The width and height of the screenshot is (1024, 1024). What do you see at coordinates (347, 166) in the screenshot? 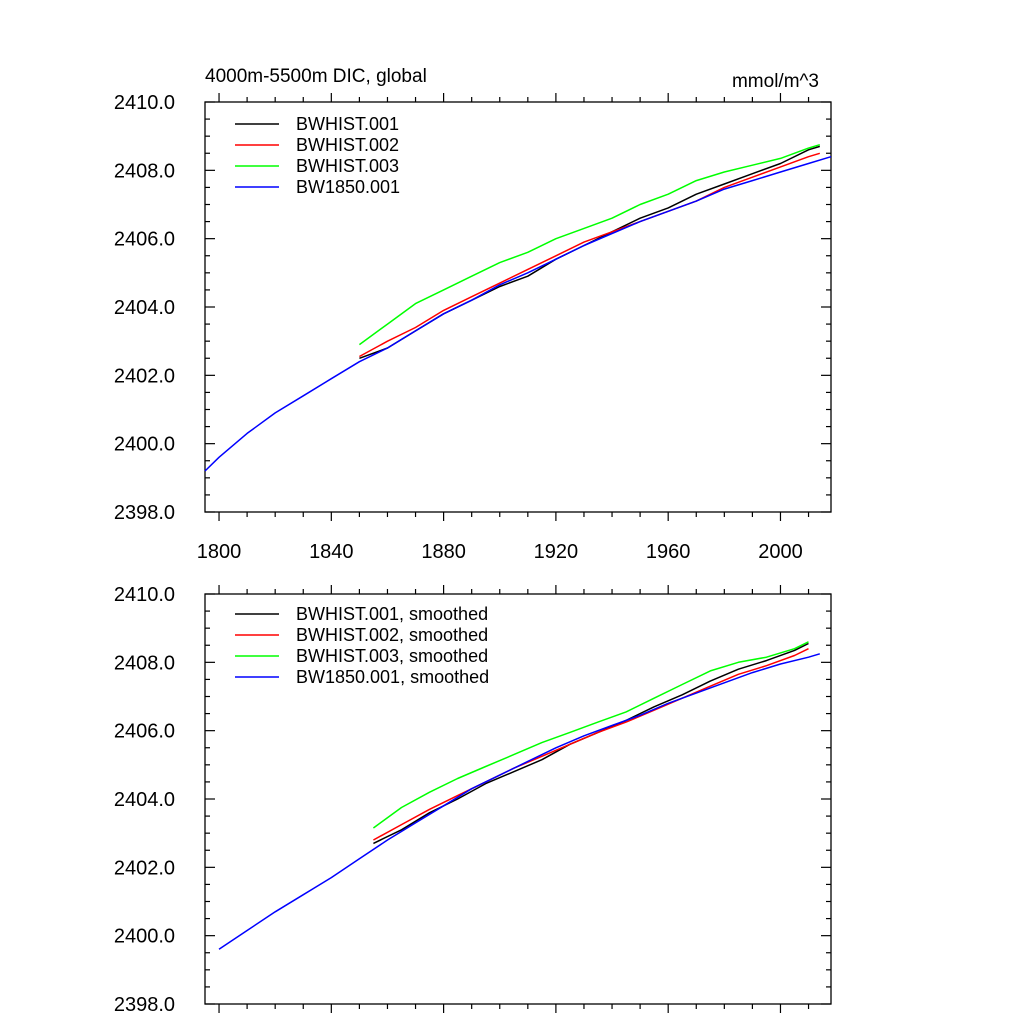
I see `legend-label: BWHIST.003` at bounding box center [347, 166].